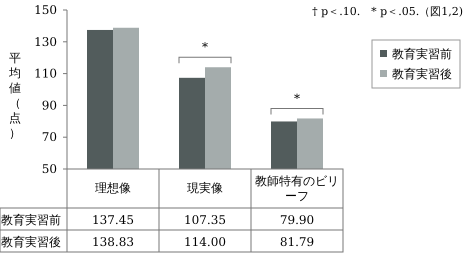 The image size is (465, 267). Describe the element at coordinates (387, 11) in the screenshot. I see `annotation: † p＜.10. * p＜.05.（図1,2)` at that location.